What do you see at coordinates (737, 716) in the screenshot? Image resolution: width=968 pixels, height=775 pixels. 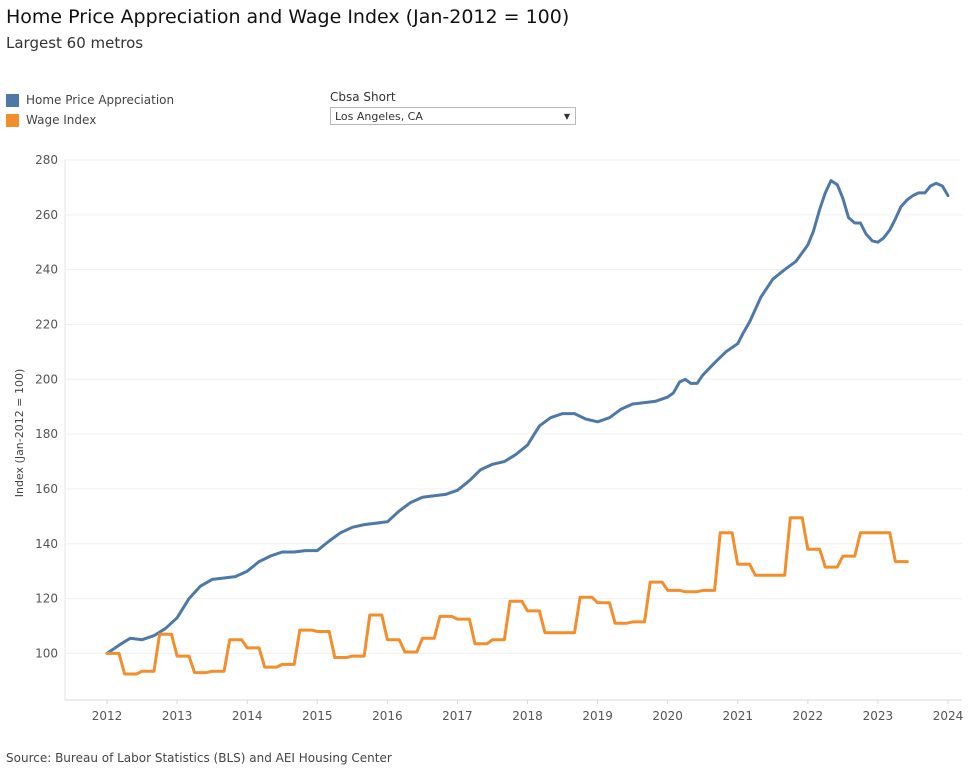 I see `x-tick-label: 2021` at bounding box center [737, 716].